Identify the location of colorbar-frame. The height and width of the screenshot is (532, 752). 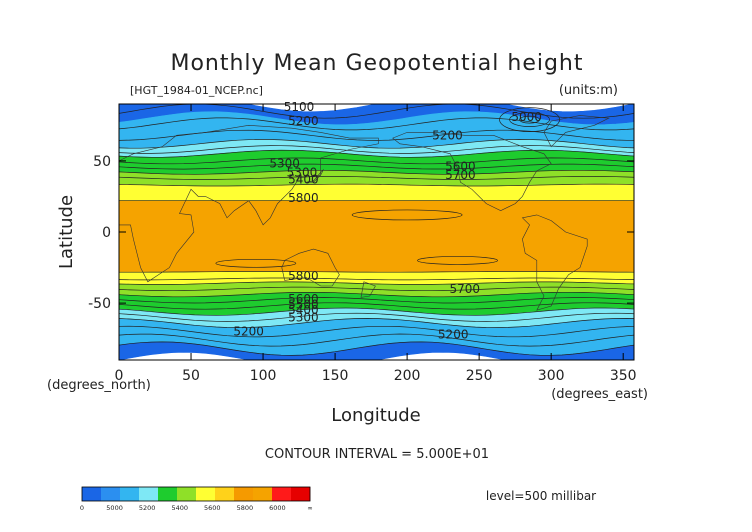
(196, 494).